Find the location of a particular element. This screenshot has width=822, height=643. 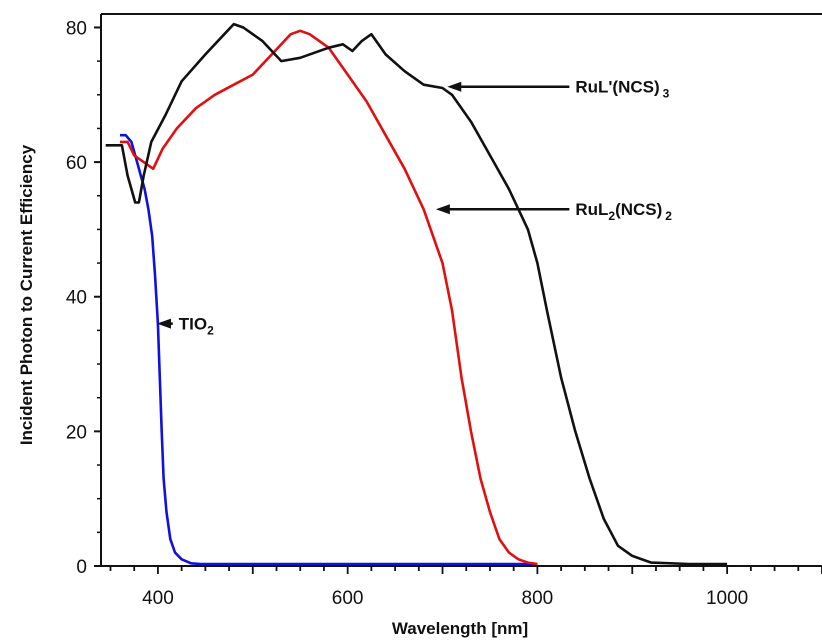

annotation-label: TIO2 is located at coordinates (196, 326).